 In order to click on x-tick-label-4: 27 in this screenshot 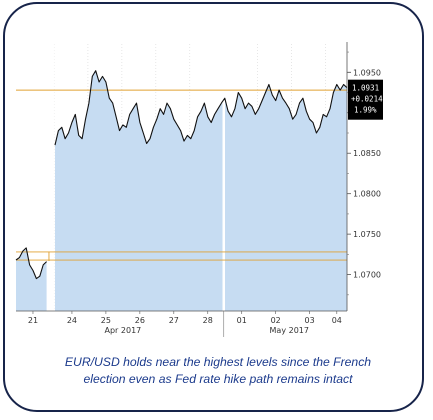, I will do `click(174, 320)`.